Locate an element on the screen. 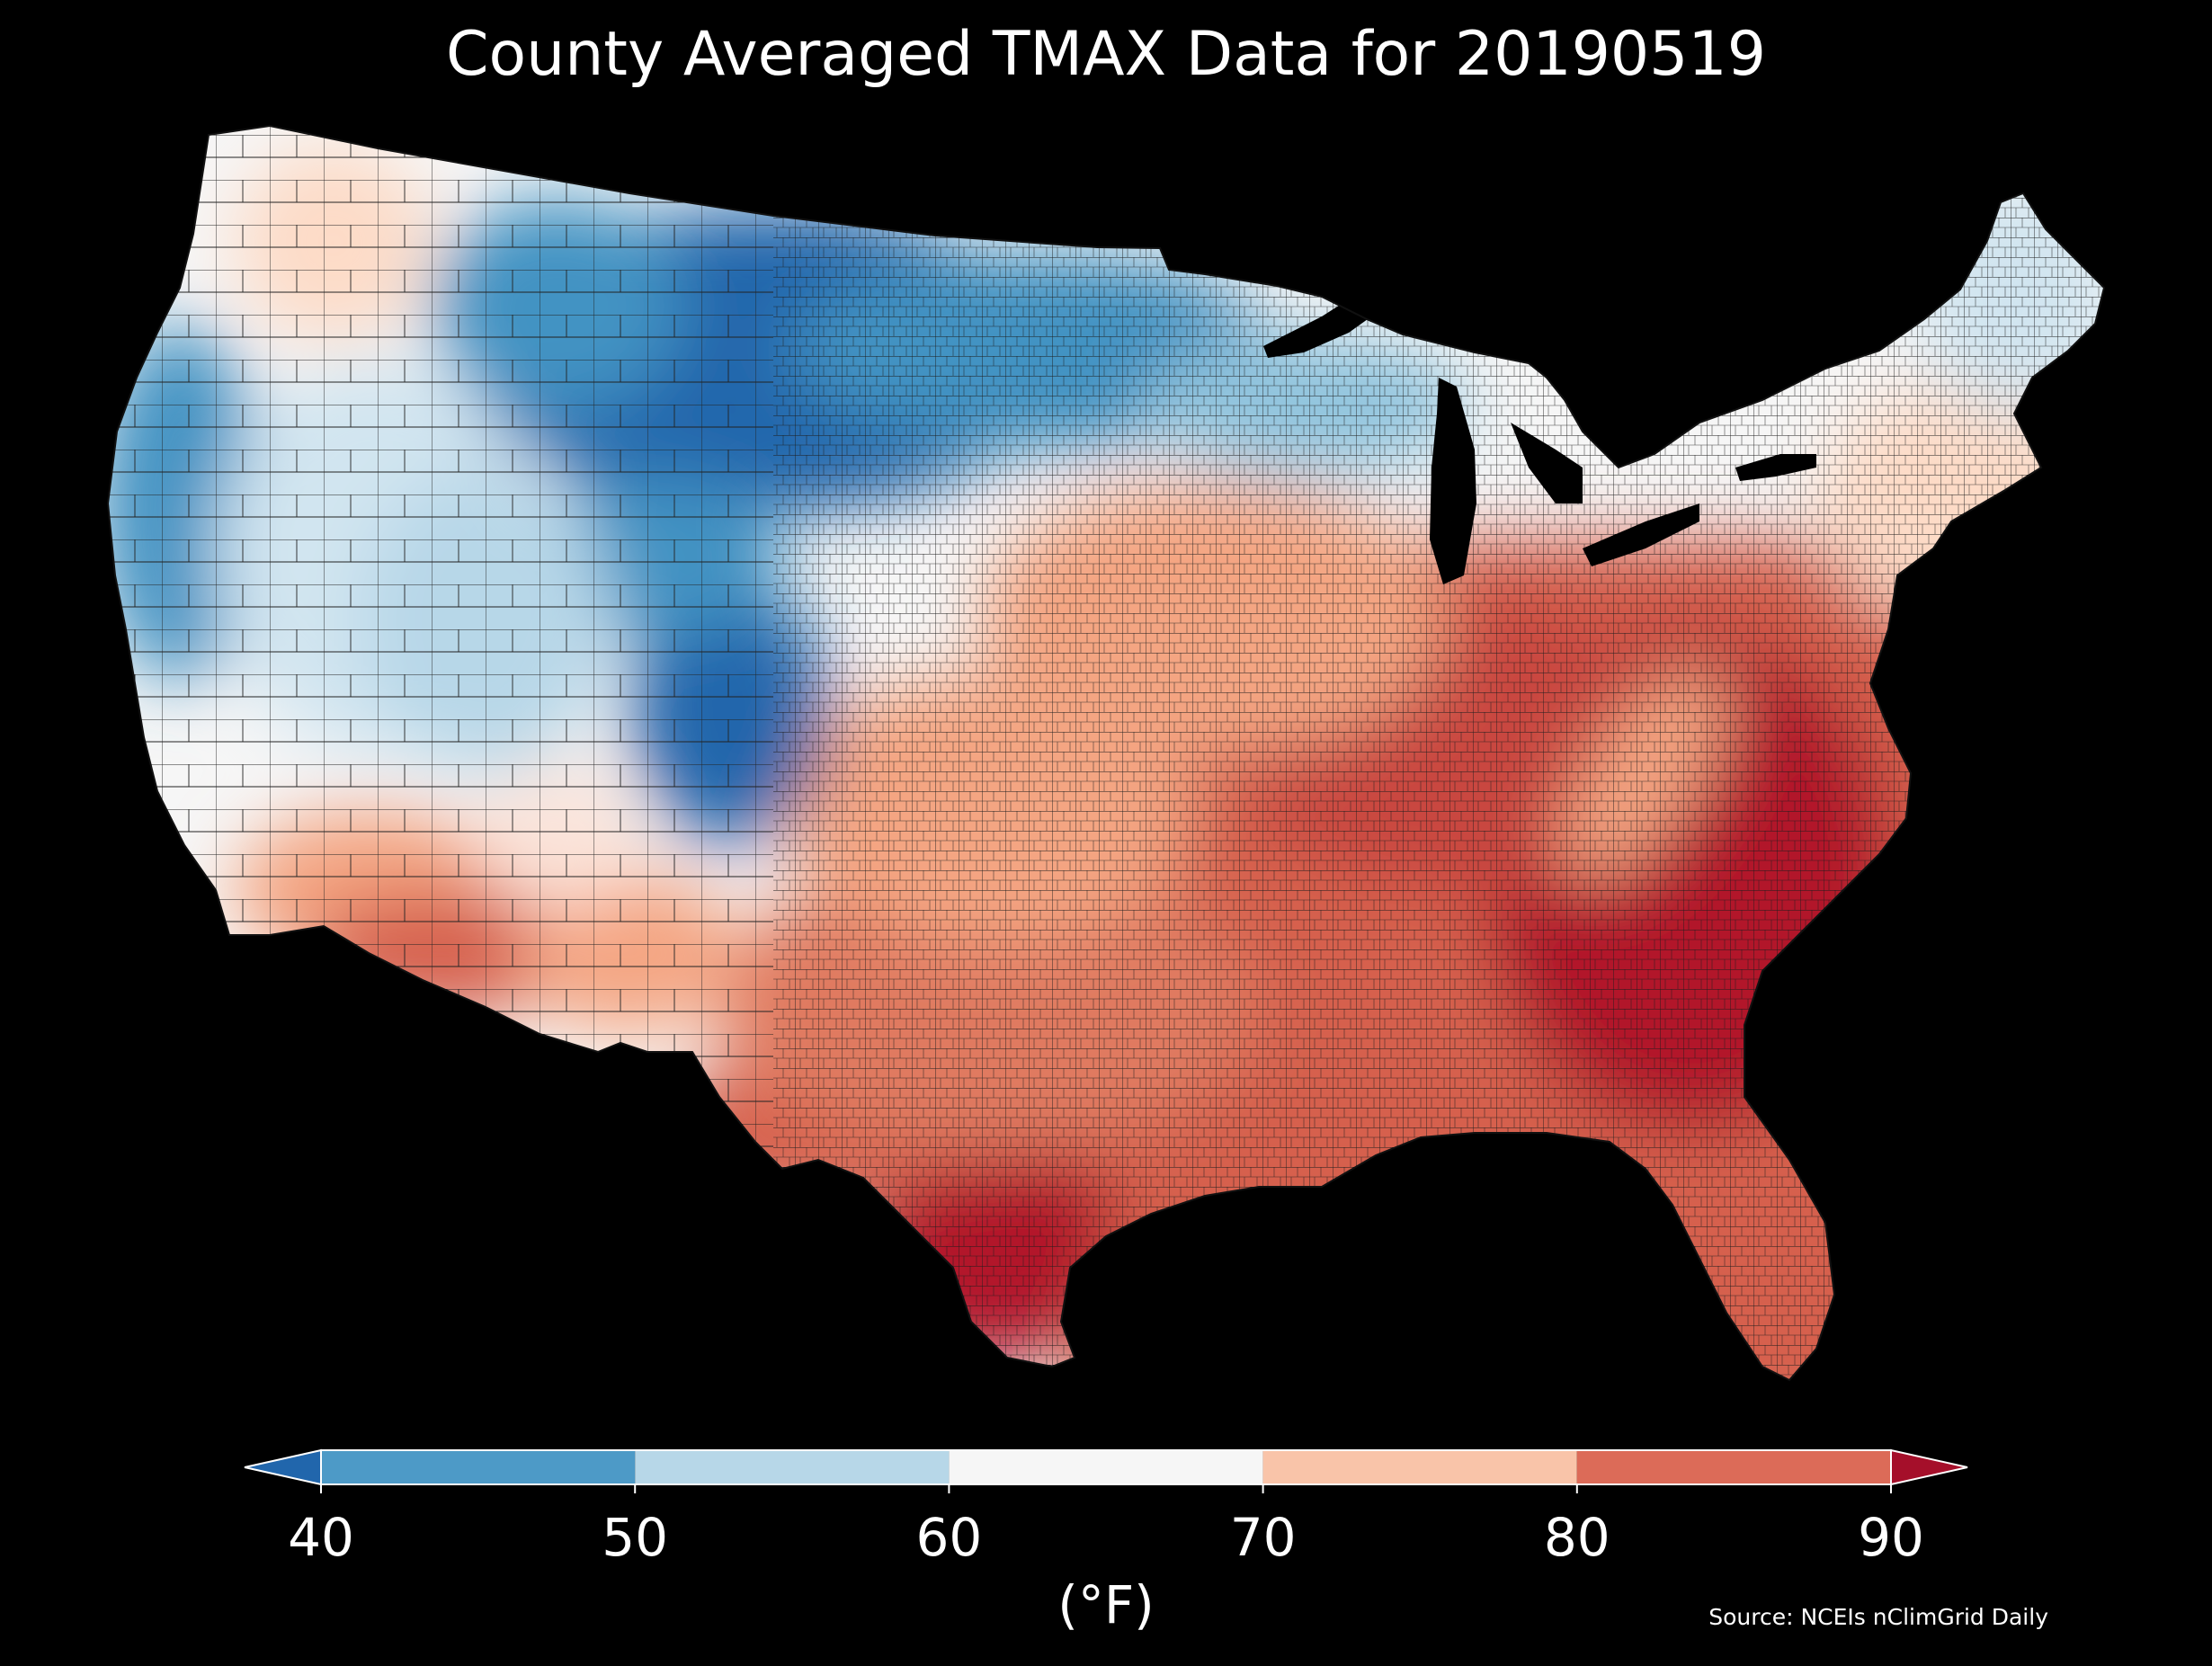 The height and width of the screenshot is (1666, 2212). colorbar-frame is located at coordinates (1106, 1467).